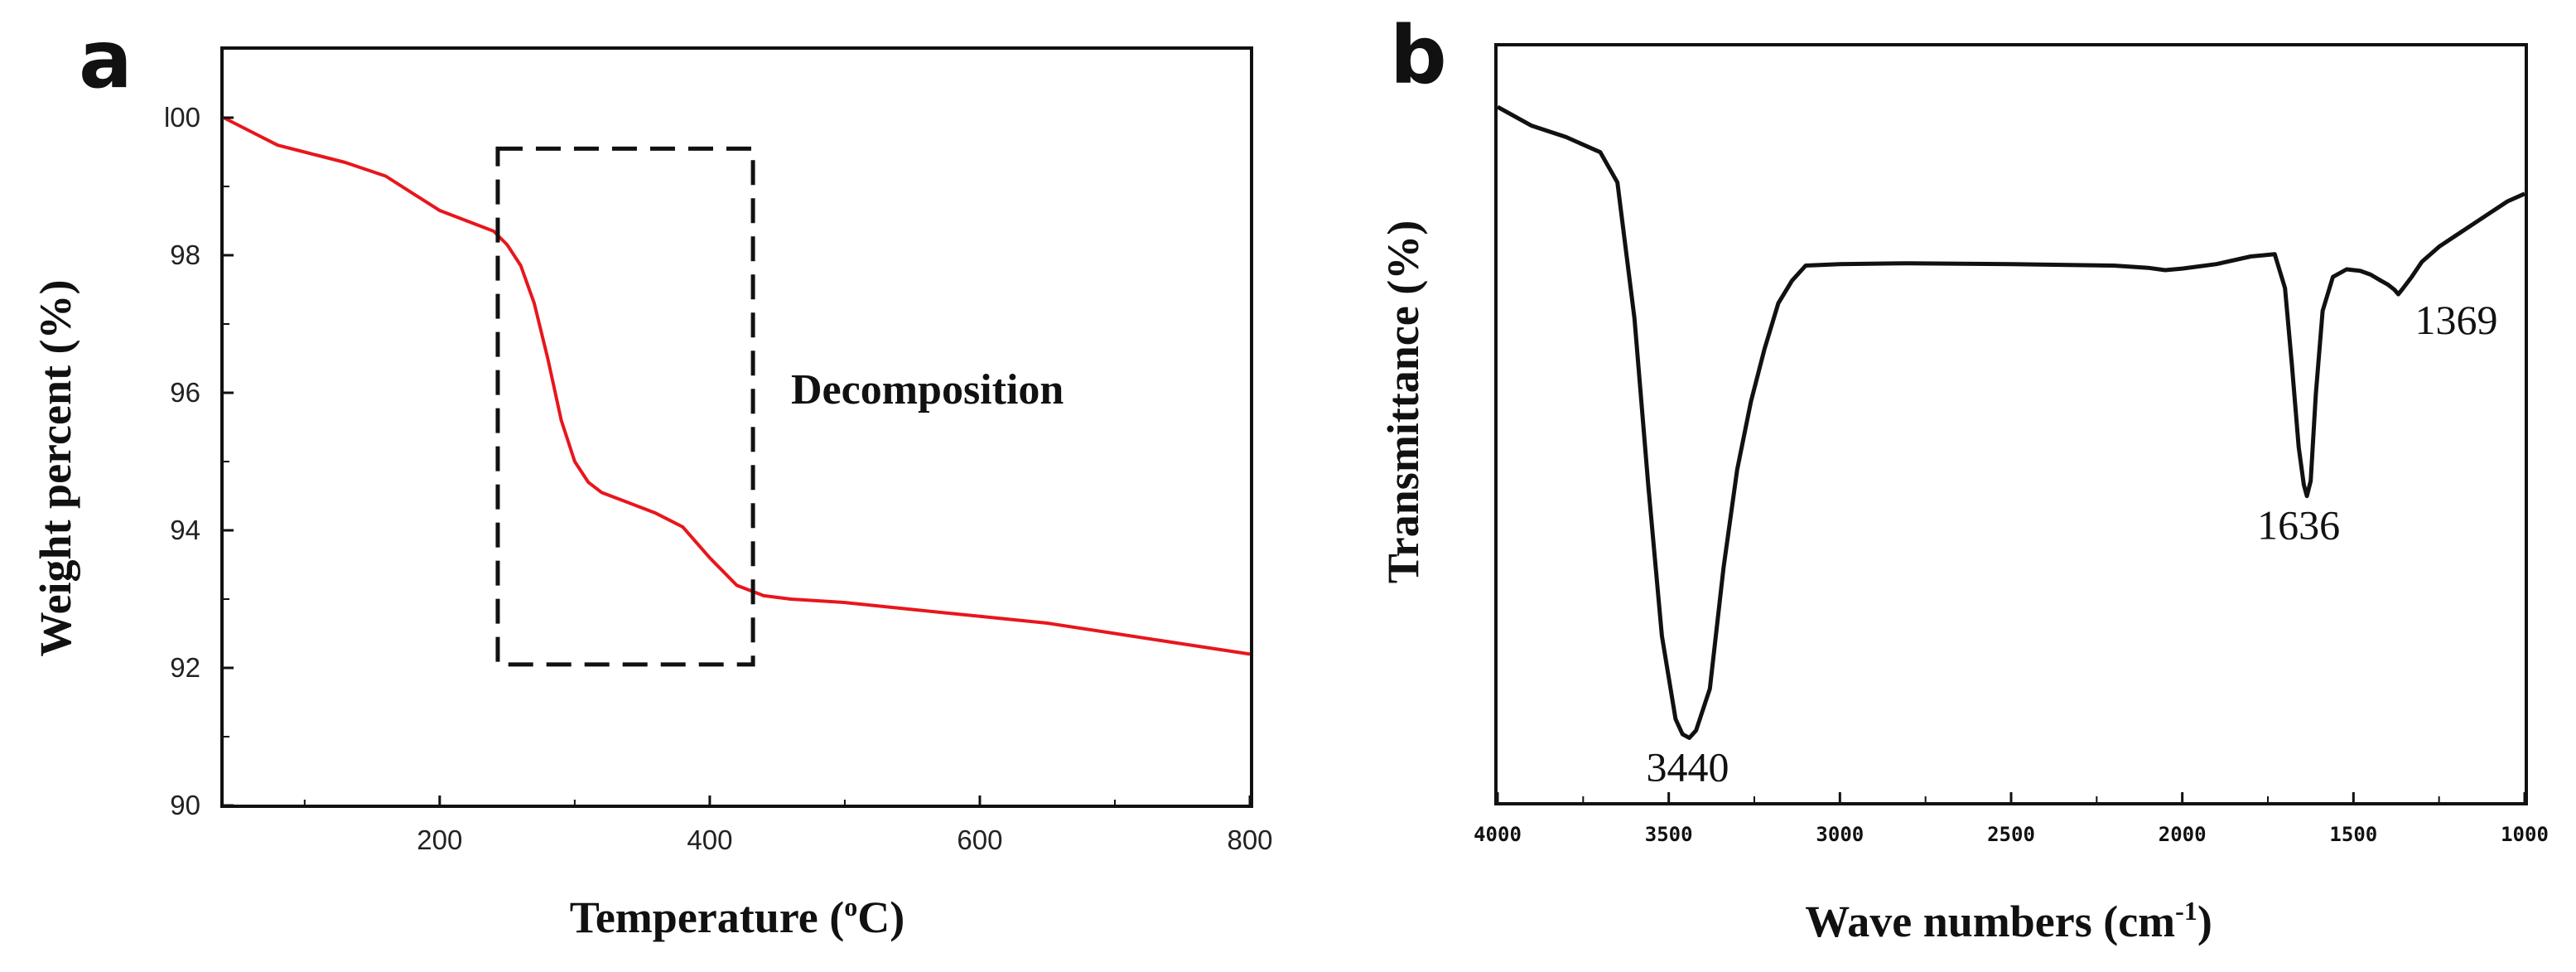 The width and height of the screenshot is (2576, 972). I want to click on x-tick-label: 1500, so click(2353, 834).